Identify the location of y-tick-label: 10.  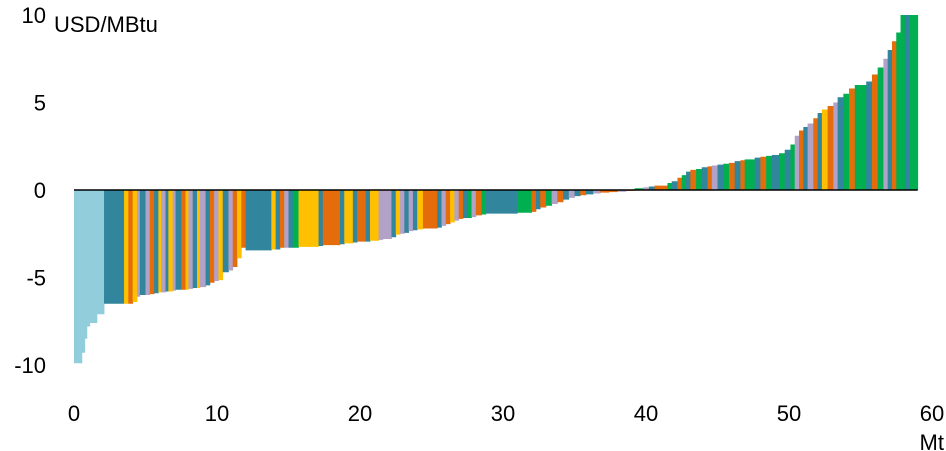
(34, 15).